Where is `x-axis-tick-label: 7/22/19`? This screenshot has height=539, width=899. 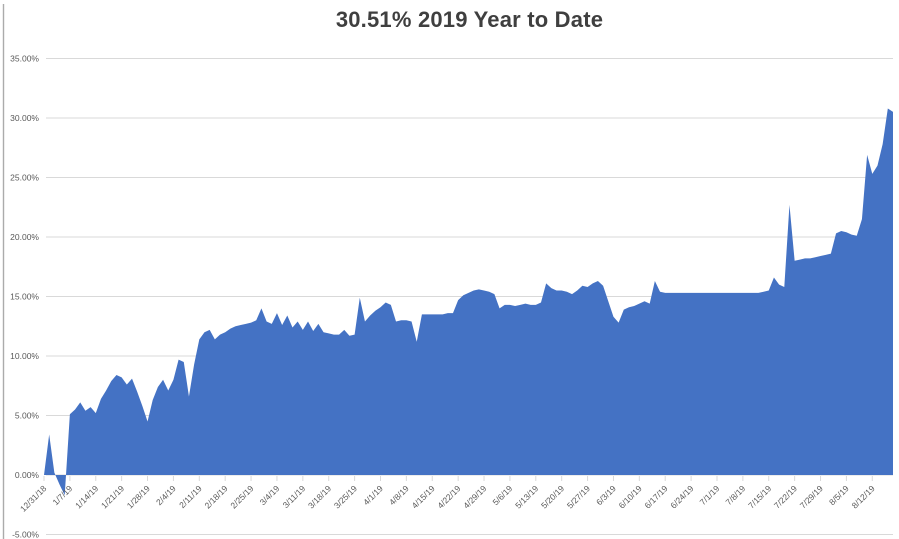 x-axis-tick-label: 7/22/19 is located at coordinates (785, 496).